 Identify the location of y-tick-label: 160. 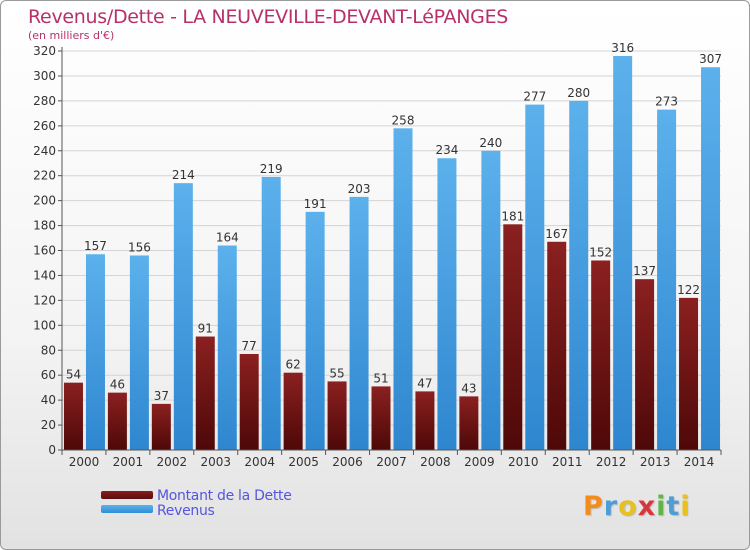
(44, 251).